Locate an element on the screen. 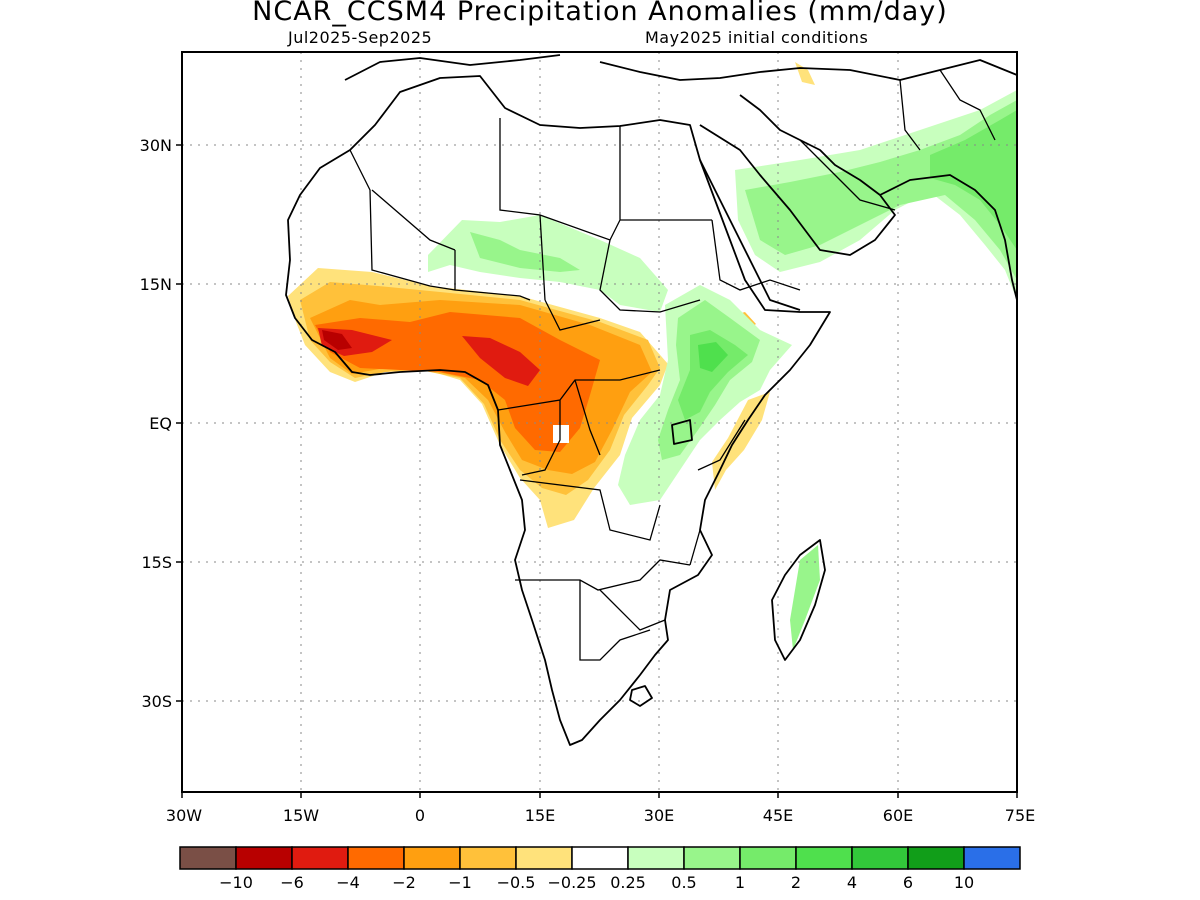  madagascar is located at coordinates (798, 600).